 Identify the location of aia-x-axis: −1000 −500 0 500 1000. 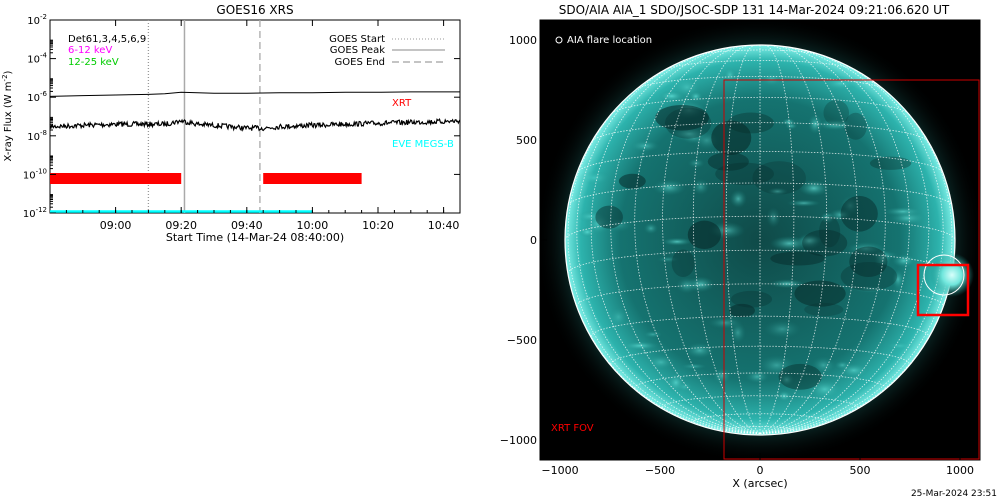
(757, 465).